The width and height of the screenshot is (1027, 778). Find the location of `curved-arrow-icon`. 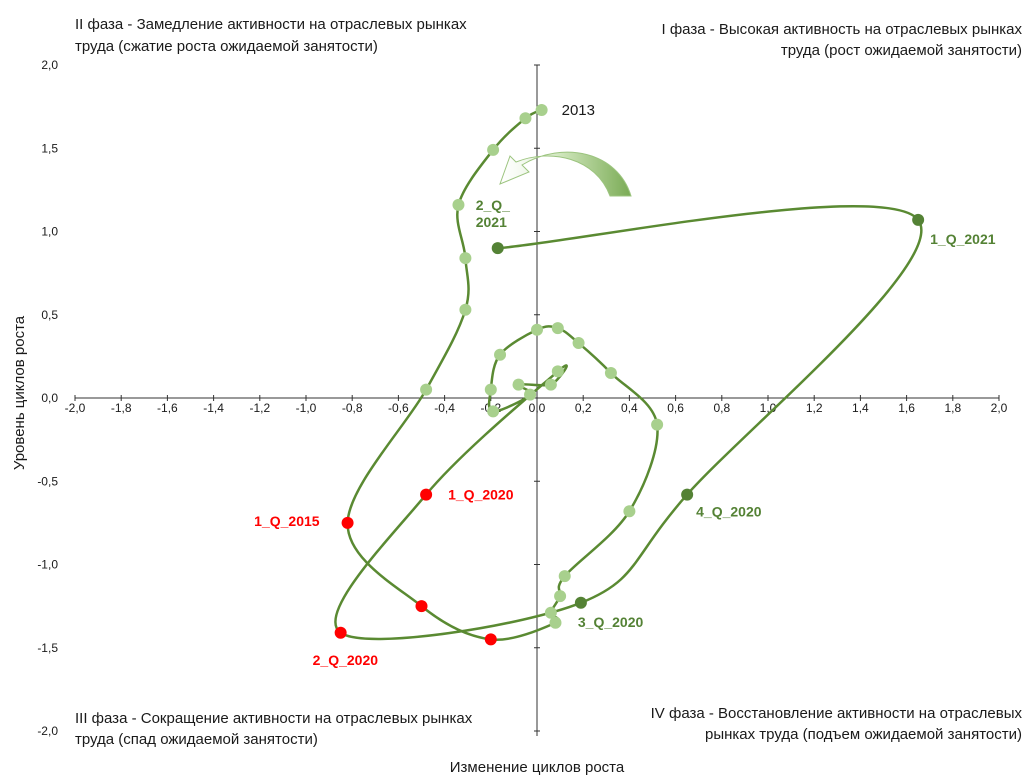

curved-arrow-icon is located at coordinates (565, 174).